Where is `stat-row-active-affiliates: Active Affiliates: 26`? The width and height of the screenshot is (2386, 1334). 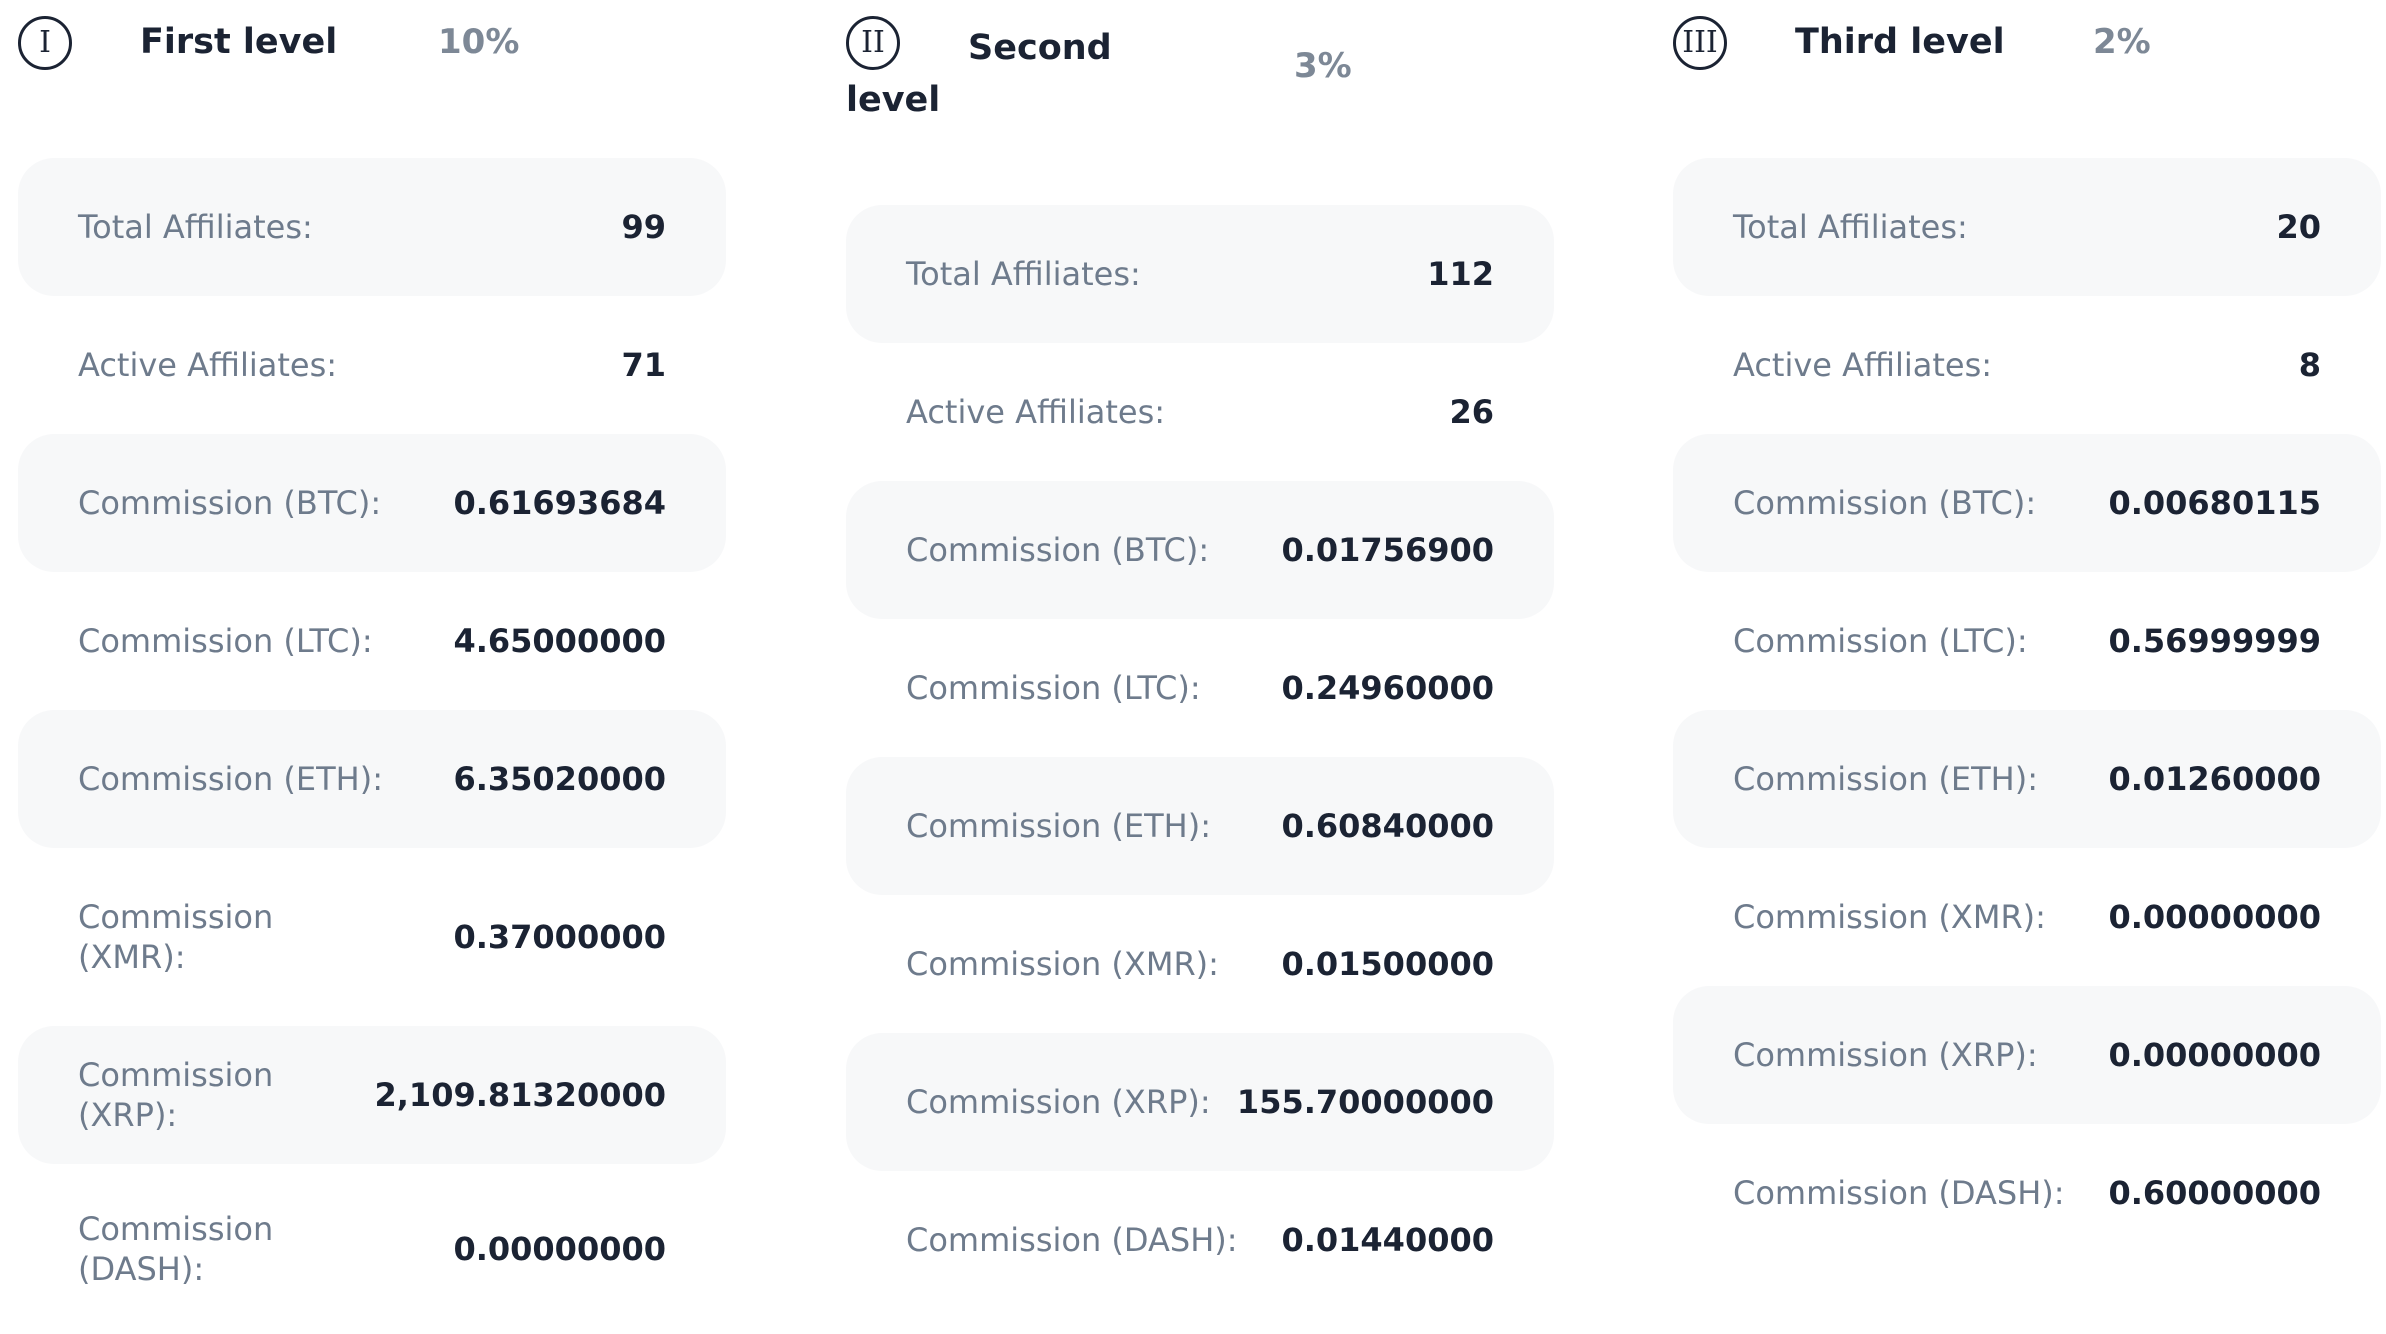 stat-row-active-affiliates: Active Affiliates: 26 is located at coordinates (1200, 412).